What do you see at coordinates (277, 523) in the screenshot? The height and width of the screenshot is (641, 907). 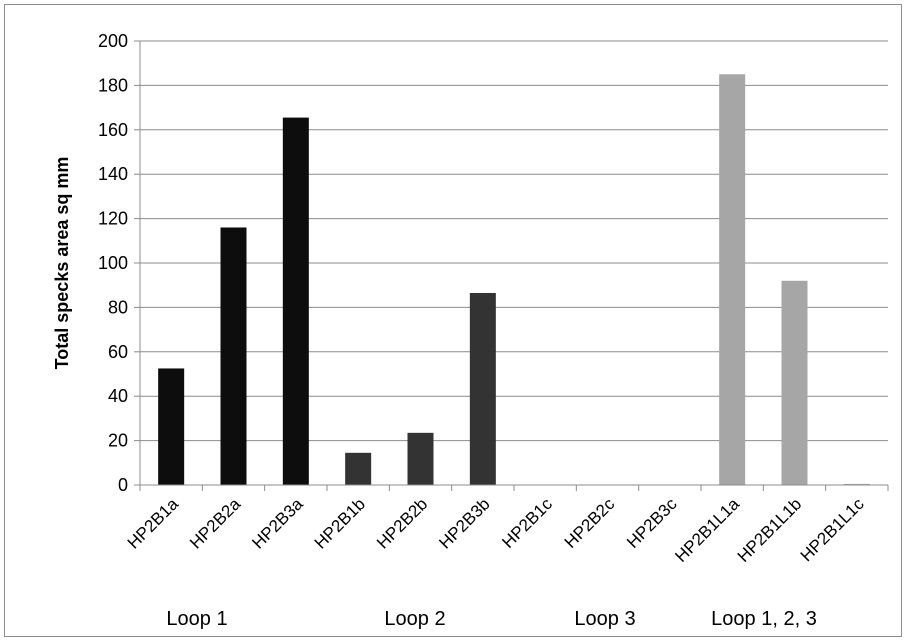 I see `x-tick-label: HP2B3a` at bounding box center [277, 523].